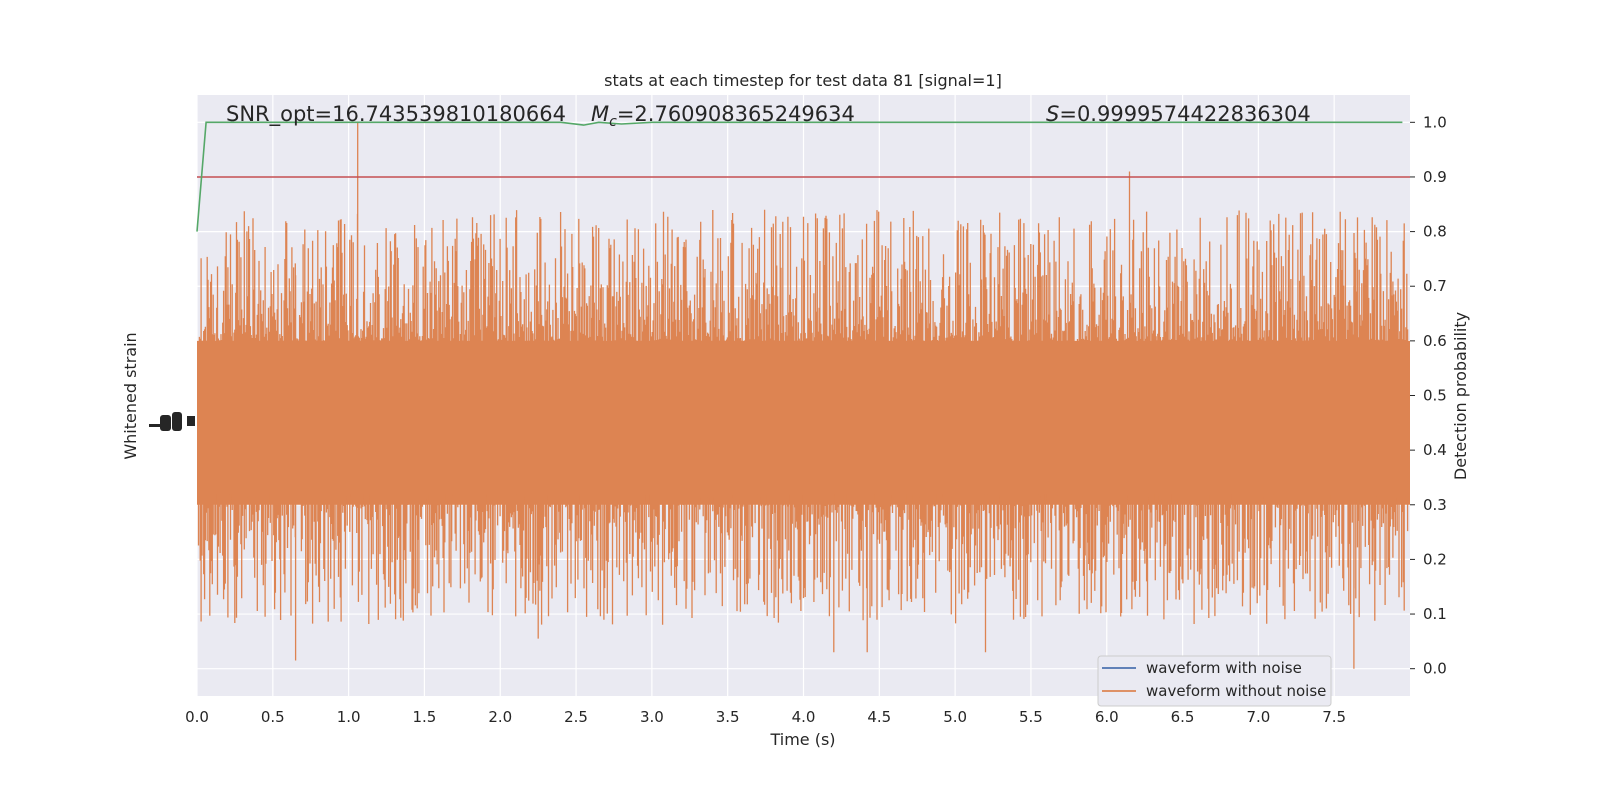 The width and height of the screenshot is (1600, 800). I want to click on legend-box, so click(1214, 681).